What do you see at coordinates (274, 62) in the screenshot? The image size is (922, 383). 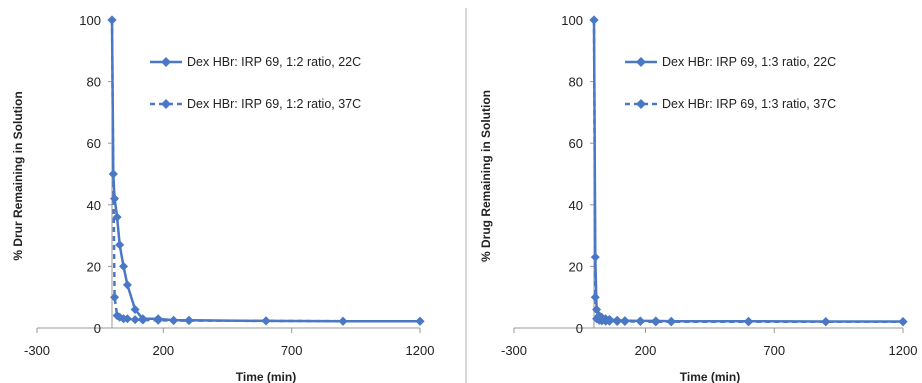 I see `legend-label: Dex HBr: IRP 69, 1:2 ratio, 22C` at bounding box center [274, 62].